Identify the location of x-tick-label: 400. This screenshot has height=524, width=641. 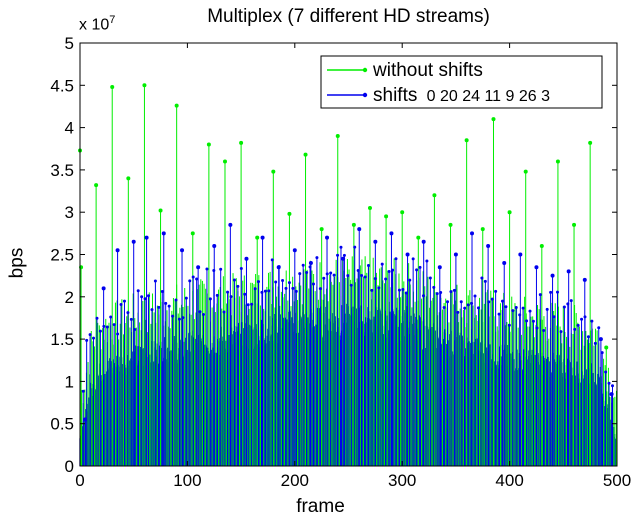
(509, 480).